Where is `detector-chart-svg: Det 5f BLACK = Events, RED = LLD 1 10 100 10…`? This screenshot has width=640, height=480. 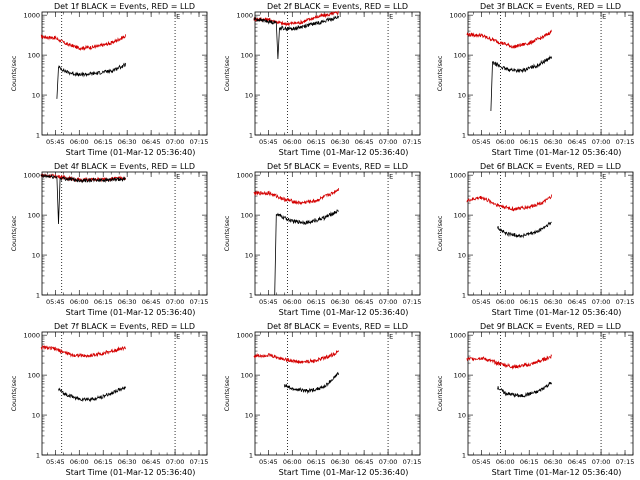 detector-chart-svg: Det 5f BLACK = Events, RED = LLD 1 10 100 10… is located at coordinates (322, 239).